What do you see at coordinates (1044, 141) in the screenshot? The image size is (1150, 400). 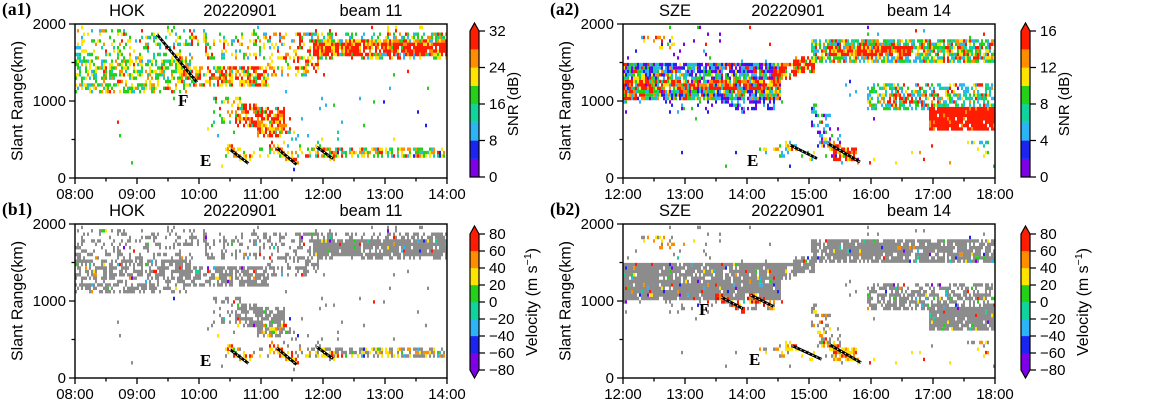 I see `svg-text: 4` at bounding box center [1044, 141].